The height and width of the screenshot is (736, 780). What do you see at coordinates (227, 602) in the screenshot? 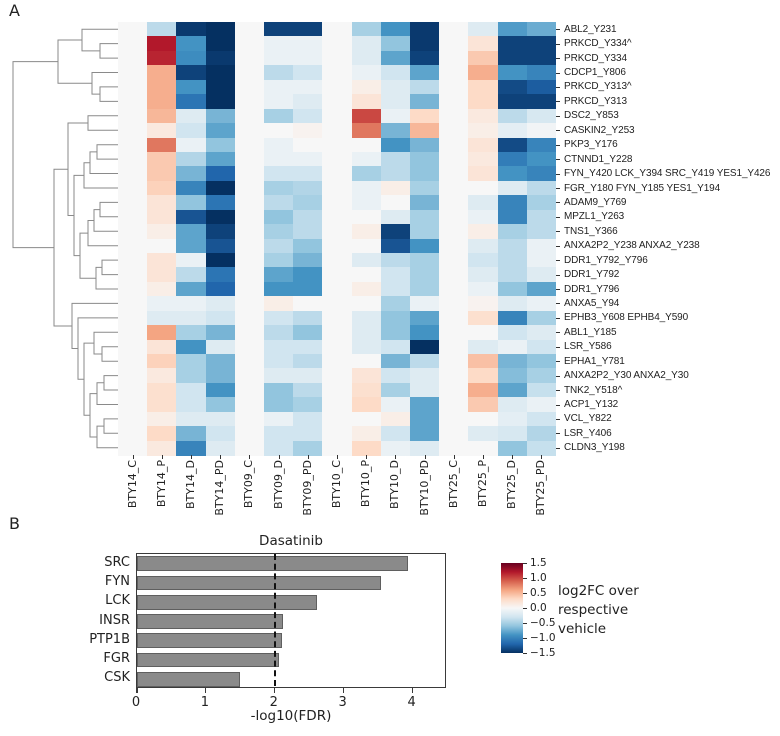
I see `bar` at bounding box center [227, 602].